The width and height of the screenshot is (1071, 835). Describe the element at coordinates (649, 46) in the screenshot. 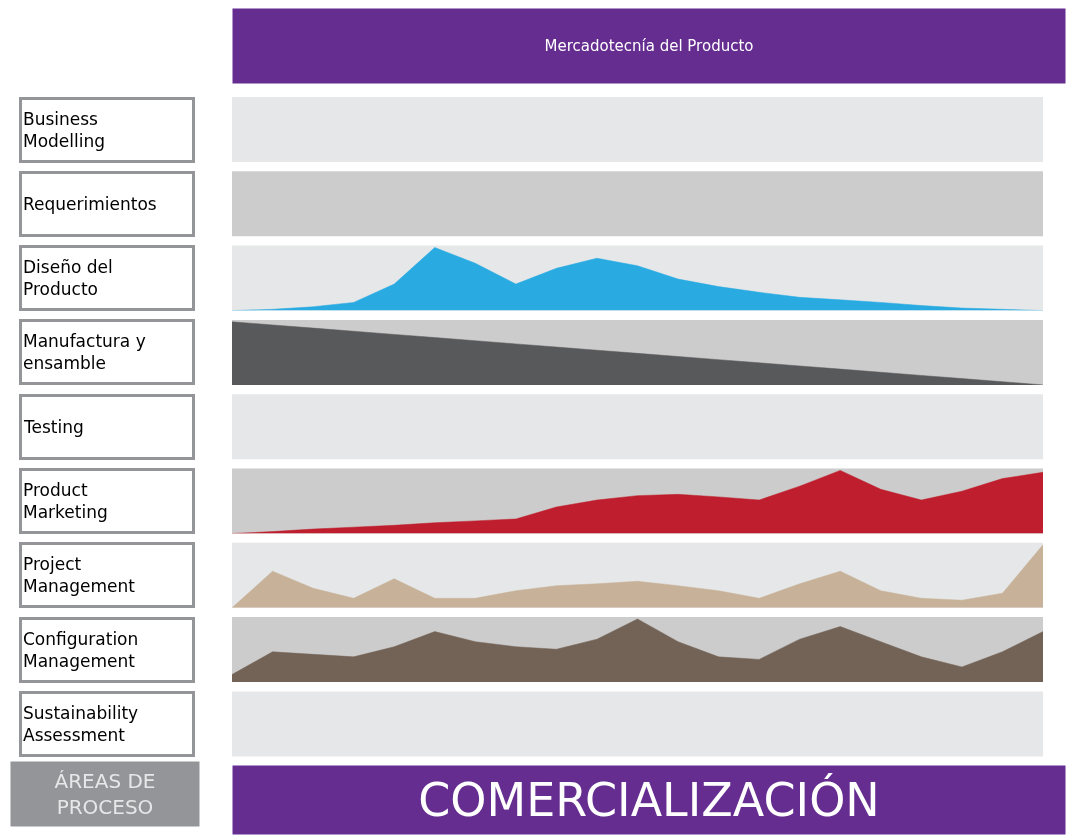

I see `text: Mercadotecnía del Producto` at that location.